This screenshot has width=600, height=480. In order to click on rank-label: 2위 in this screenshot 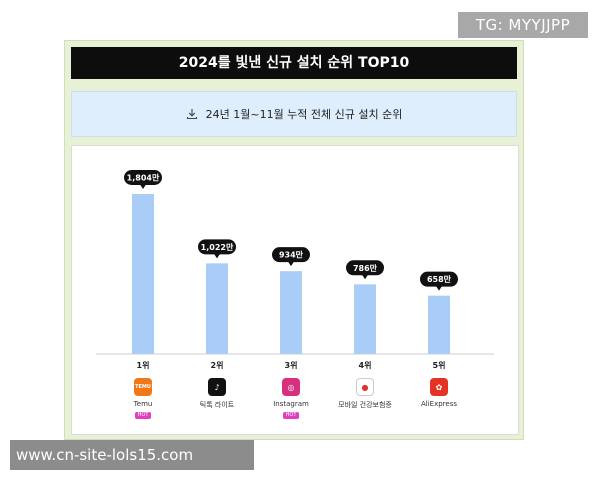, I will do `click(217, 365)`.